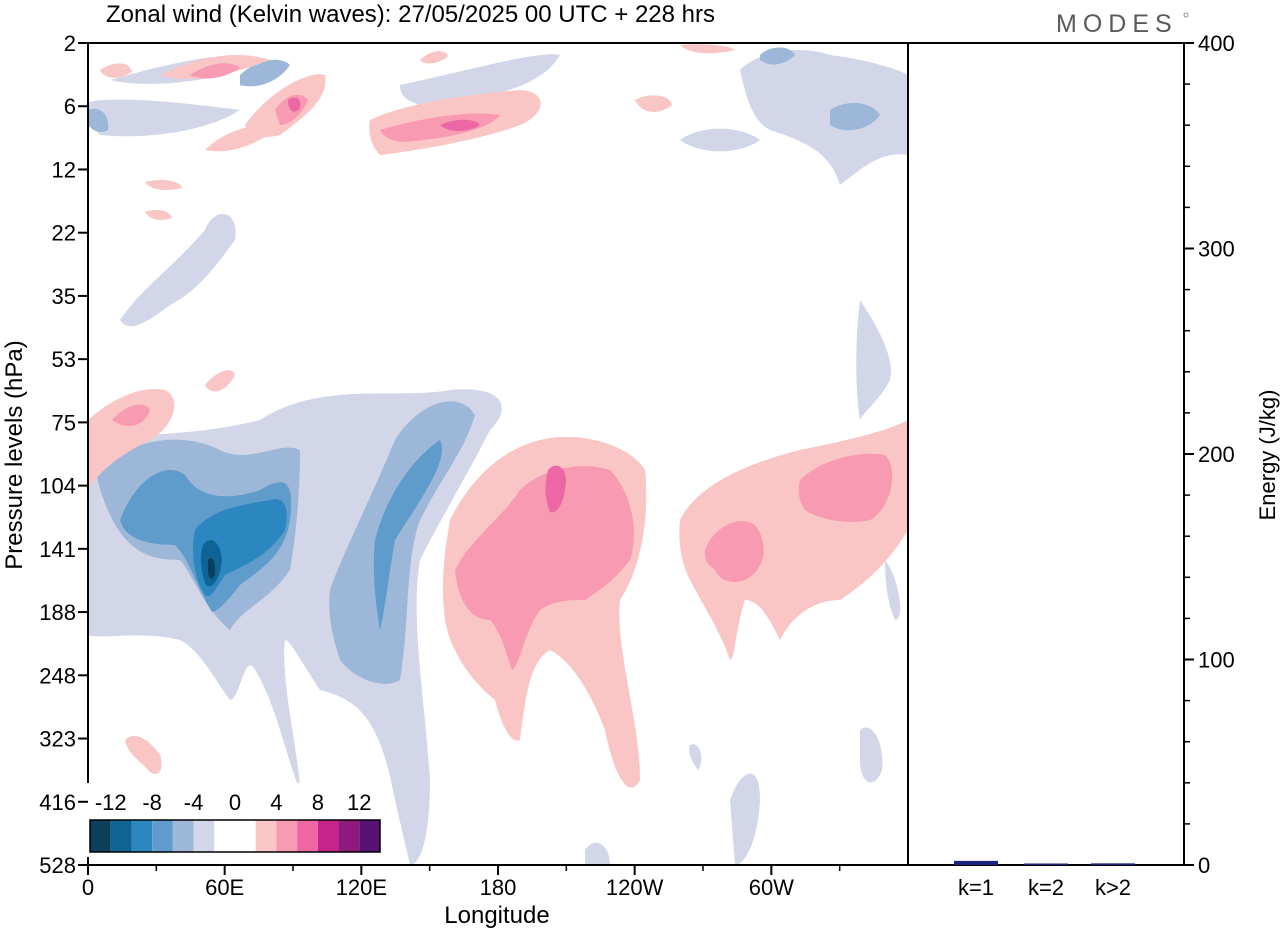 Image resolution: width=1280 pixels, height=930 pixels. I want to click on colorbar-label: -8, so click(152, 802).